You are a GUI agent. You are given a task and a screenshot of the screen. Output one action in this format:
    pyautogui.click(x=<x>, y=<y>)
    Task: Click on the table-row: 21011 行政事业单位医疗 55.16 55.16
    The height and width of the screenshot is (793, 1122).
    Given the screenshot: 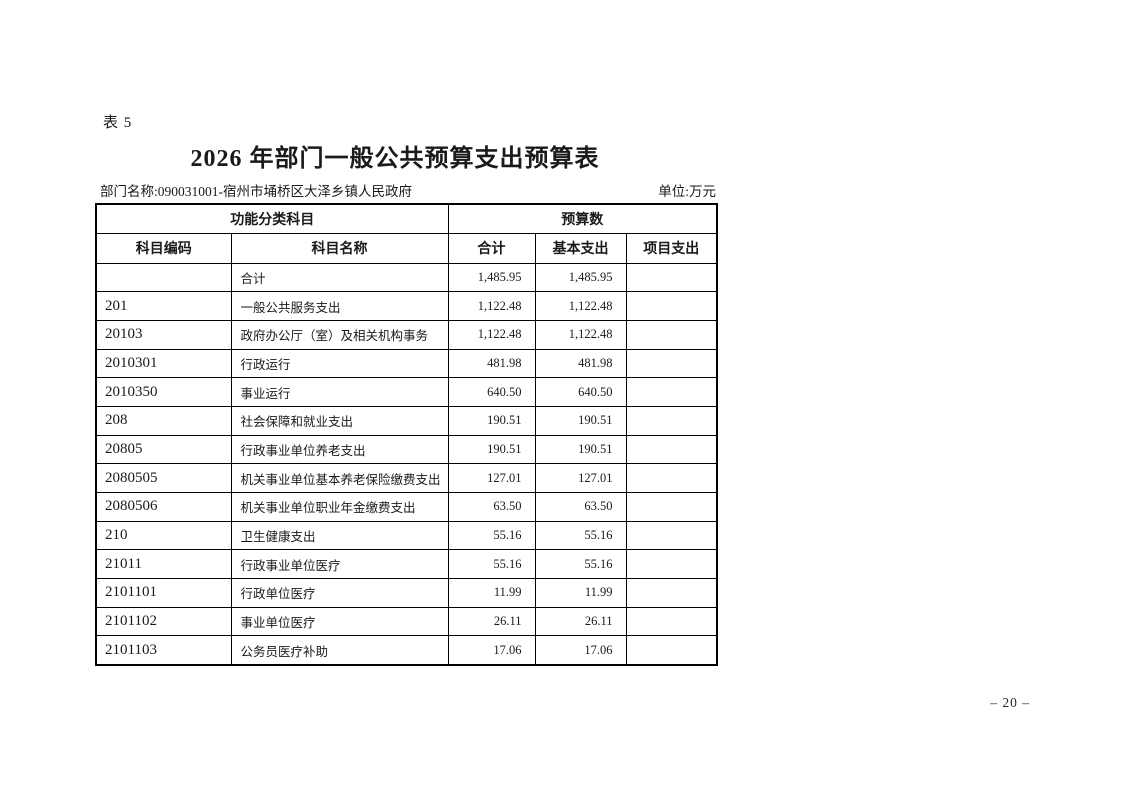 What is the action you would take?
    pyautogui.click(x=406, y=564)
    